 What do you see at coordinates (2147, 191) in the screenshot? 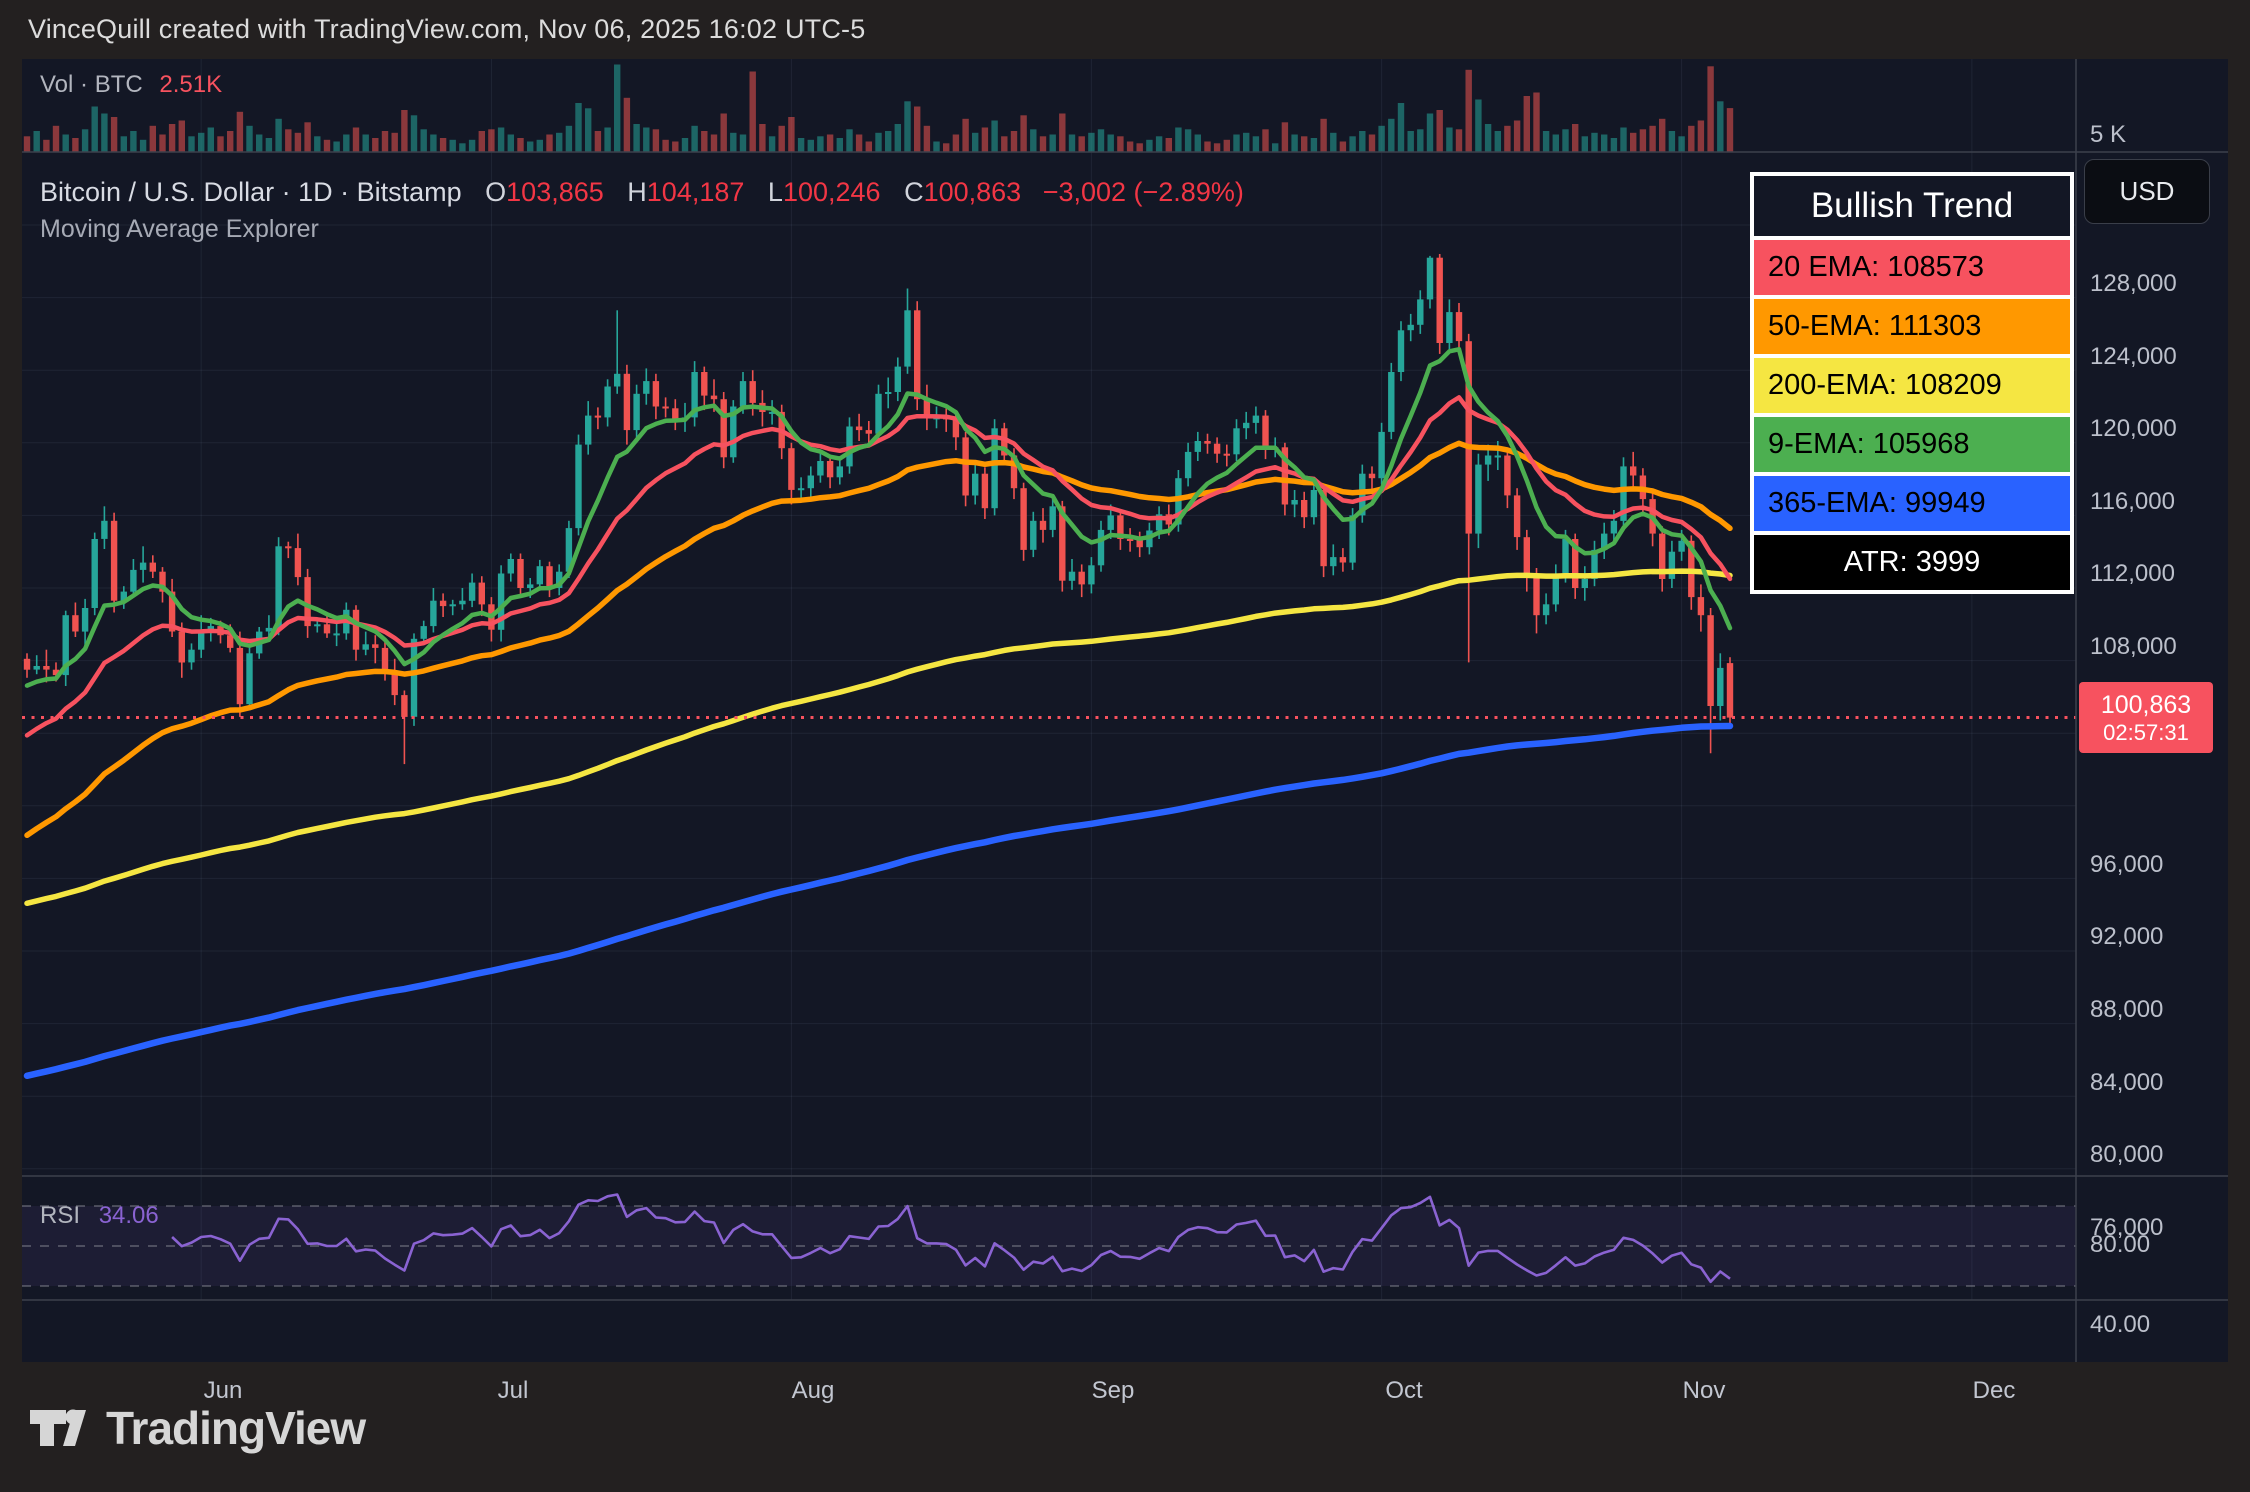
I see `currency-toggle-button: USD` at bounding box center [2147, 191].